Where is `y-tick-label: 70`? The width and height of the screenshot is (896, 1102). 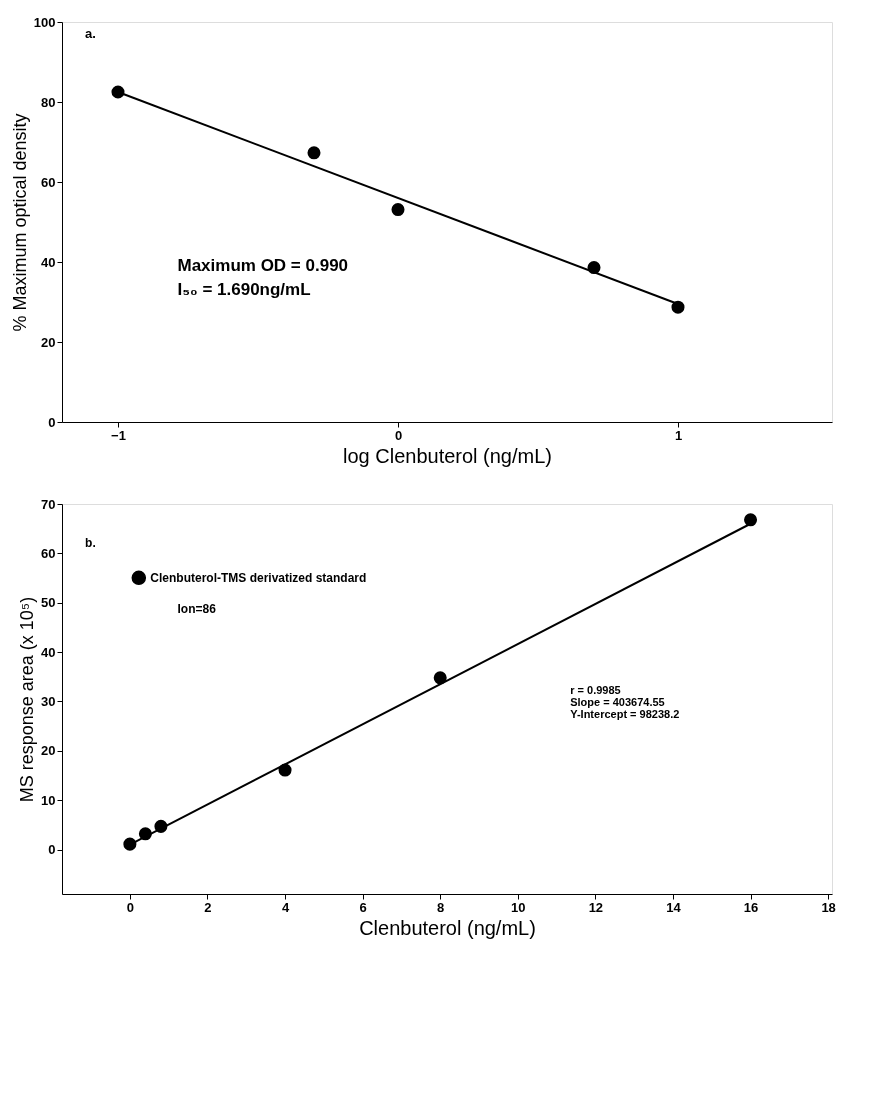 y-tick-label: 70 is located at coordinates (48, 504).